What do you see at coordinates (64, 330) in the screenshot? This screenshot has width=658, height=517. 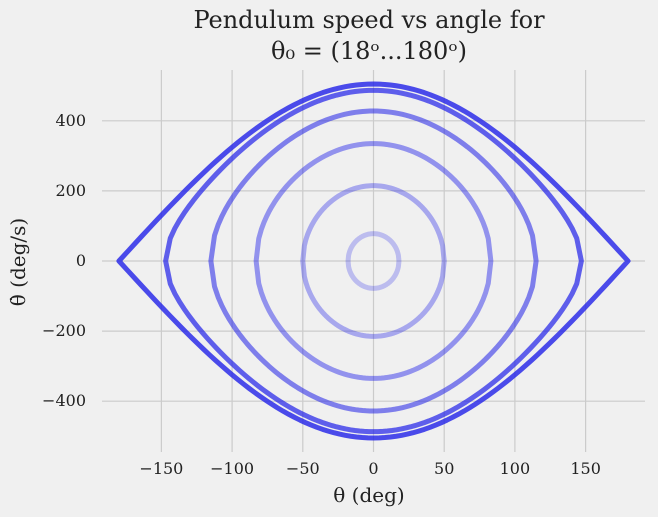 I see `y-tick-label: −200` at bounding box center [64, 330].